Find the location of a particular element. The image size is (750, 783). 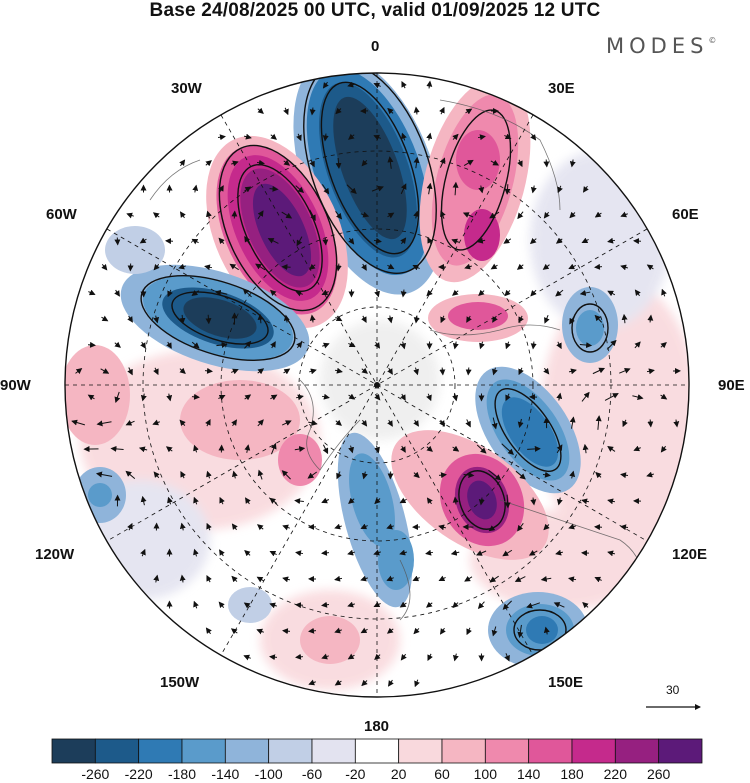

colorbar-tick-label: -140 is located at coordinates (225, 774).